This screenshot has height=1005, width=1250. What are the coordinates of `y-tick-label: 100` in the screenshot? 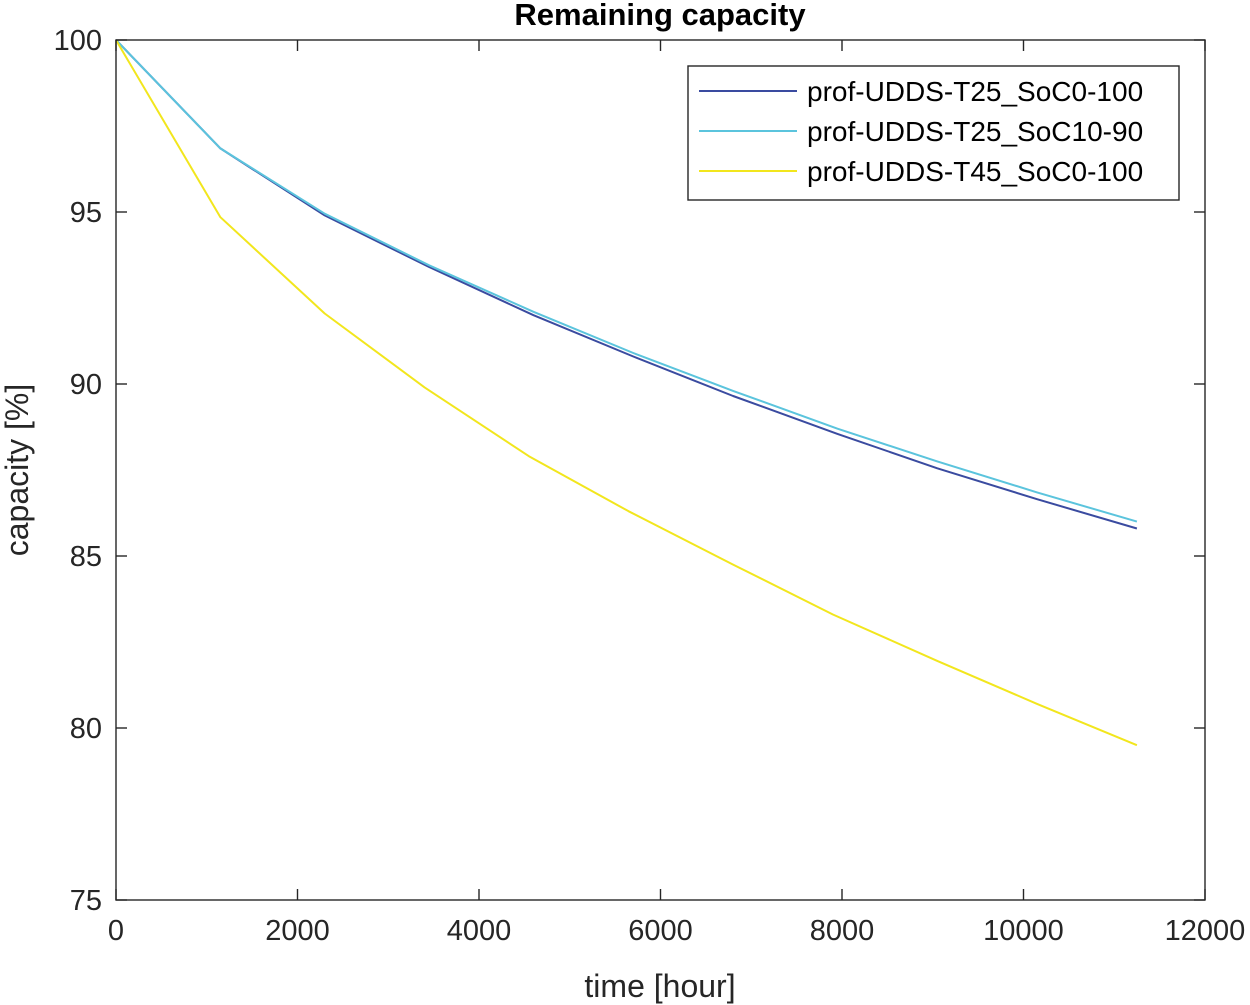 It's located at (78, 41).